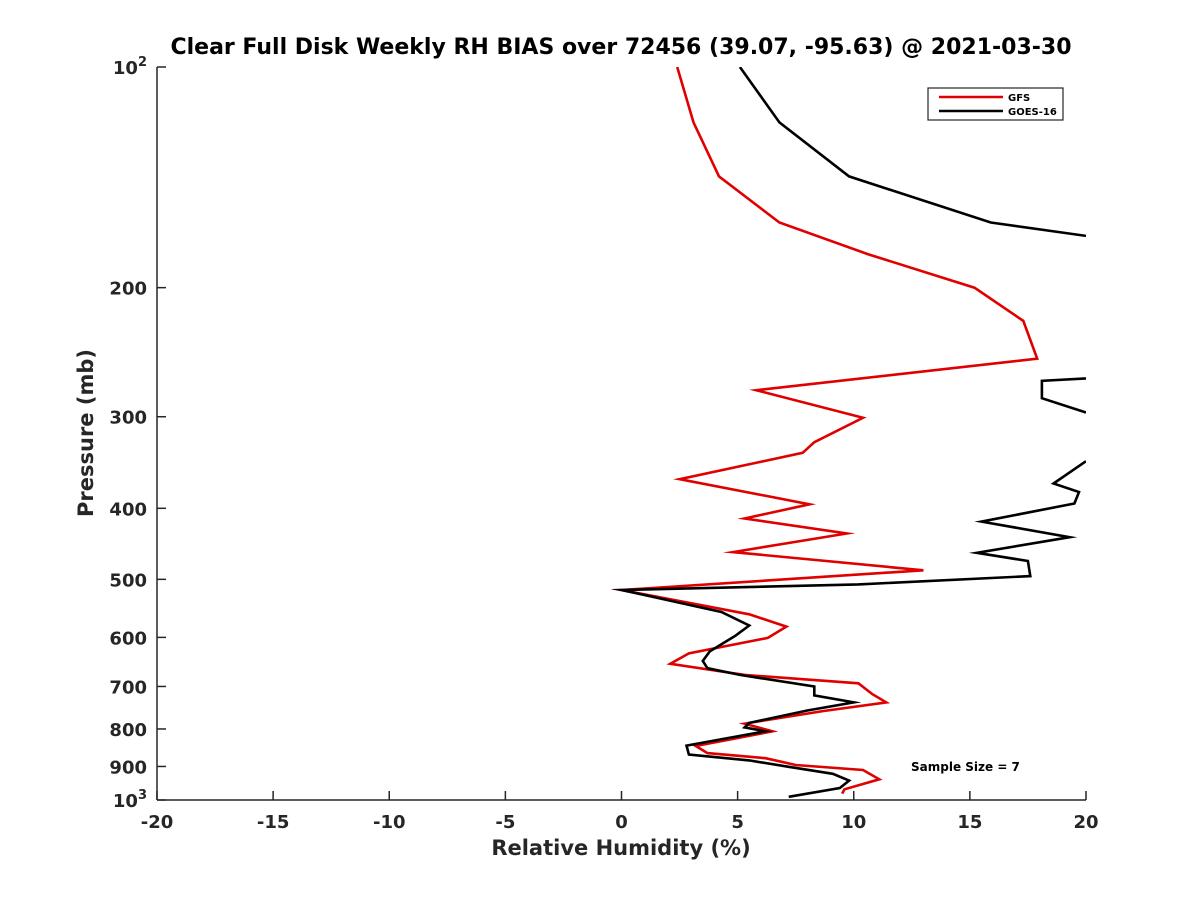 The image size is (1200, 900). Describe the element at coordinates (389, 822) in the screenshot. I see `x-tick-label: -10` at that location.